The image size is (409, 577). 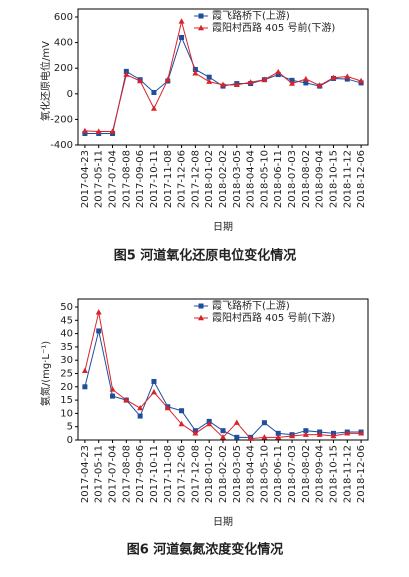 What do you see at coordinates (66, 360) in the screenshot?
I see `y-tick-label: 30` at bounding box center [66, 360].